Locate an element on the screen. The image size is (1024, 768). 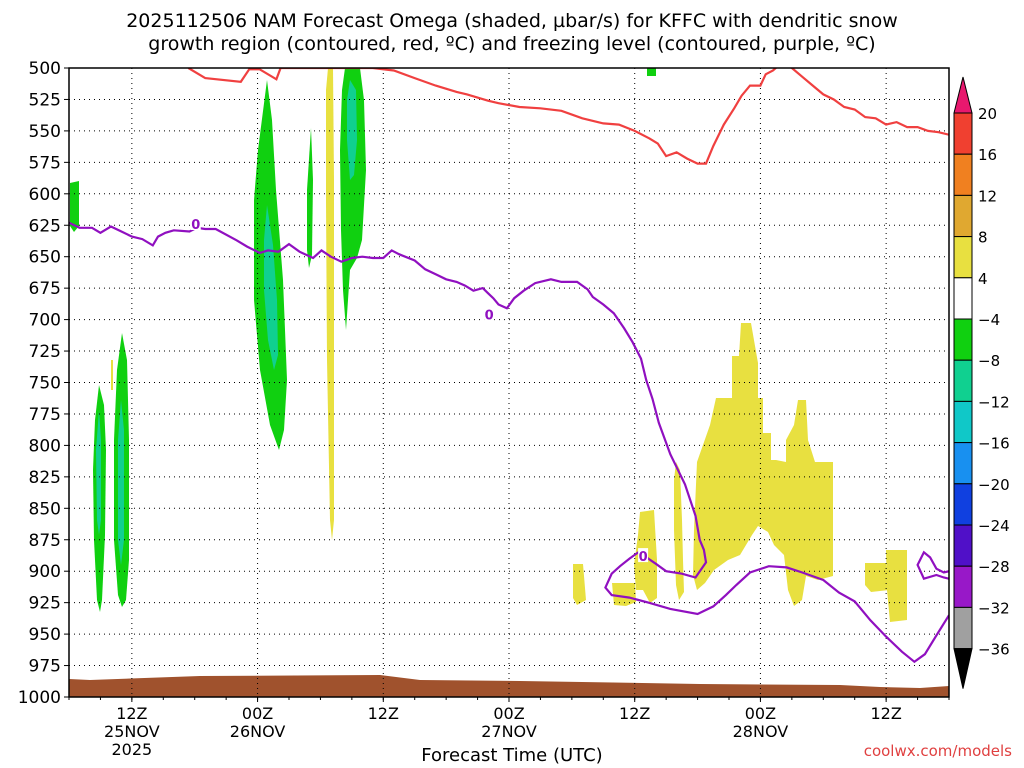
omega-pos-small1 is located at coordinates (579, 584).